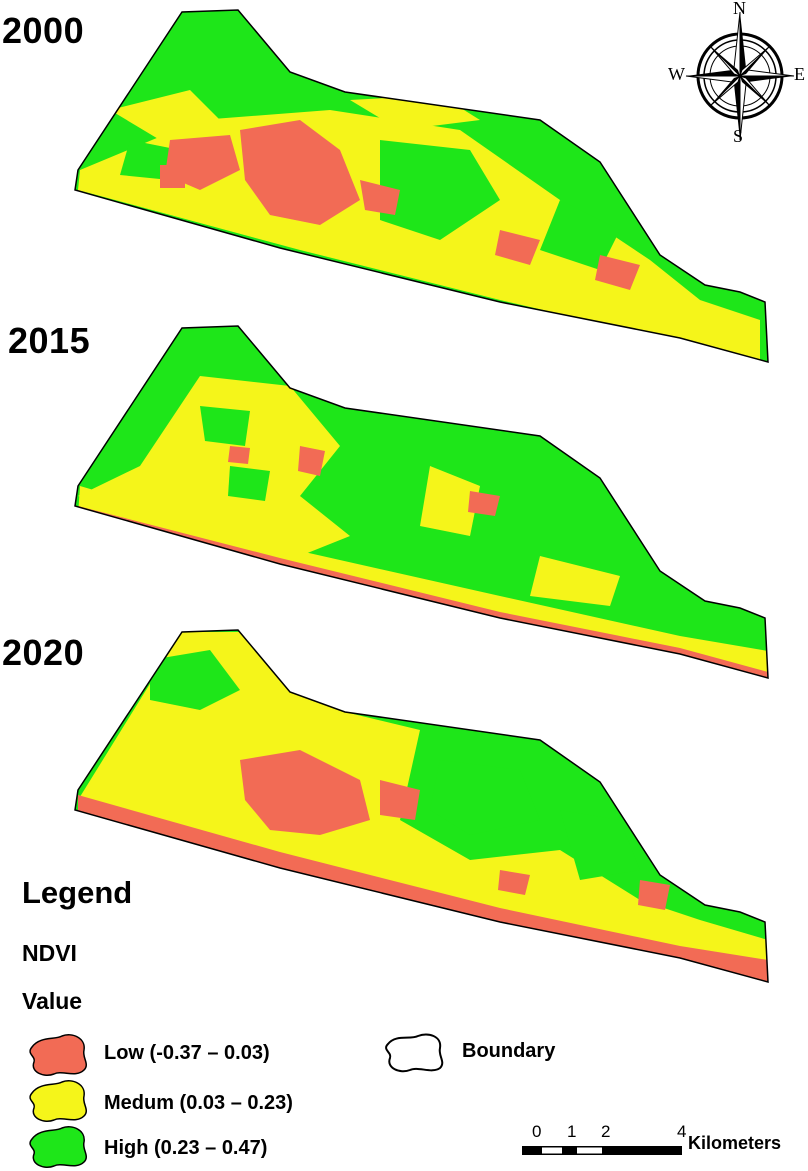  Describe the element at coordinates (537, 1131) in the screenshot. I see `scale-tick-0: 0` at that location.